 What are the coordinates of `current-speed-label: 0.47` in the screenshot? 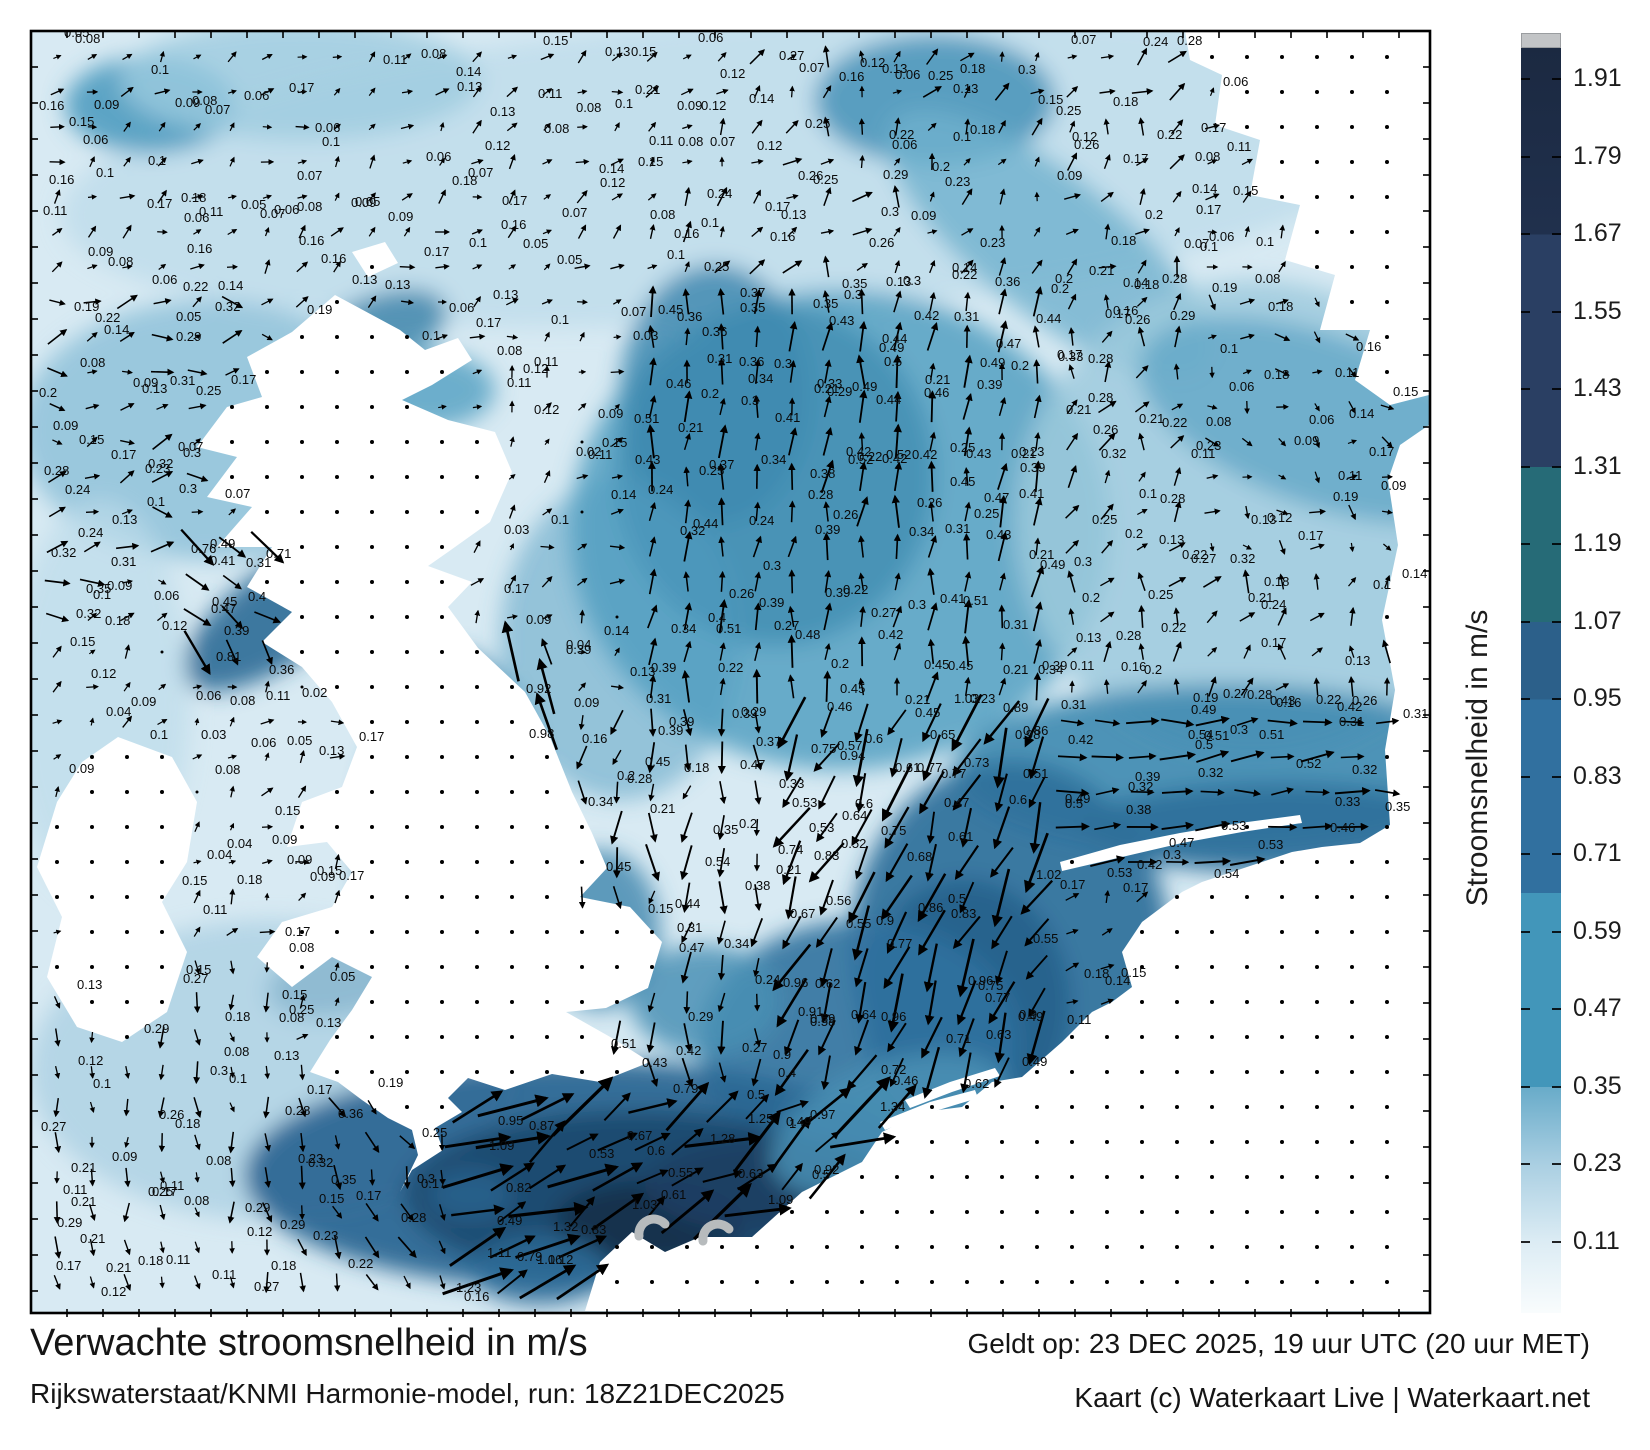 It's located at (752, 764).